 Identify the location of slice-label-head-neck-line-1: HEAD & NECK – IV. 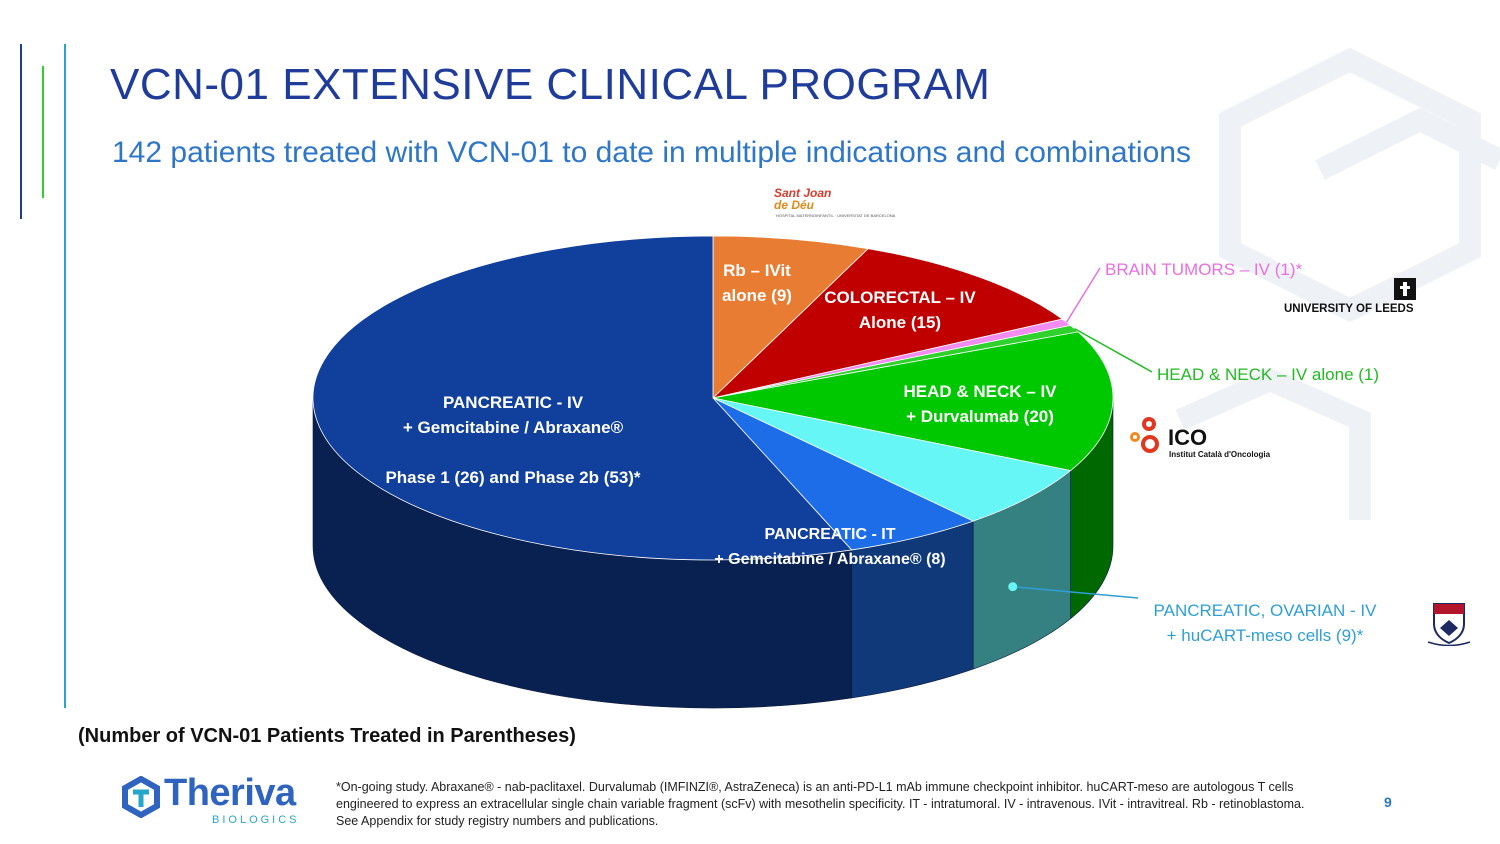
(980, 391).